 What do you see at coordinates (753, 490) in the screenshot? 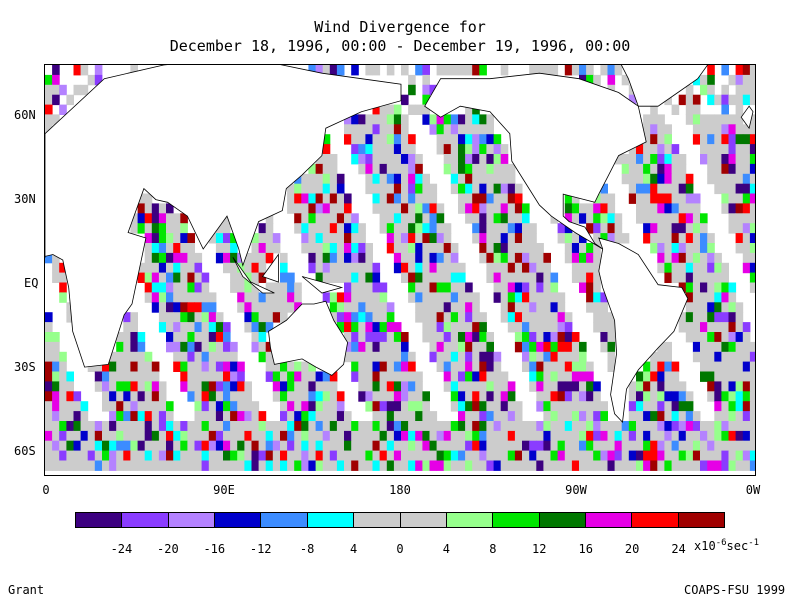
I see `lon-label-0w: 0W` at bounding box center [753, 490].